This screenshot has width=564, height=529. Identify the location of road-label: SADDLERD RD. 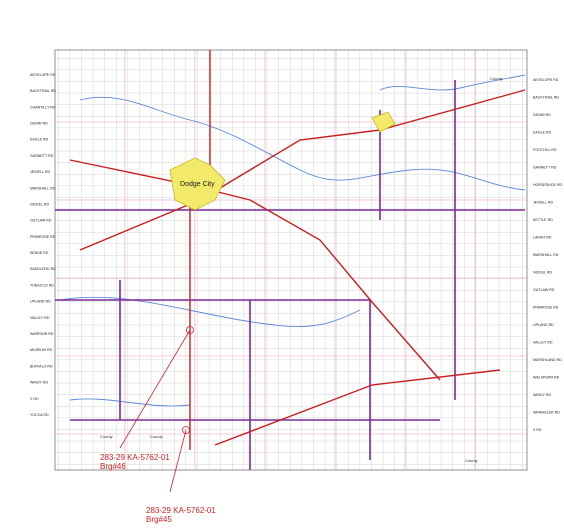
(43, 269).